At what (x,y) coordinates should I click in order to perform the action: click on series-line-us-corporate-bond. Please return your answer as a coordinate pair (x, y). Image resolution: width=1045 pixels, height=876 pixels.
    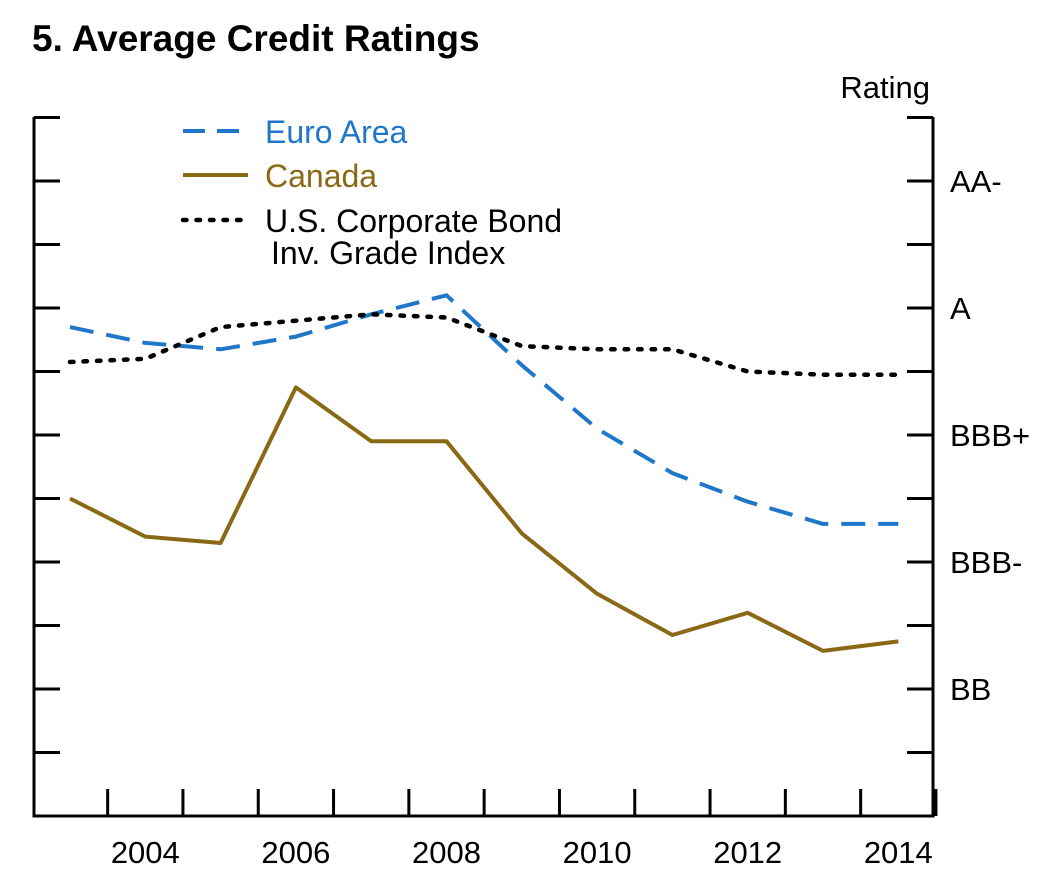
    Looking at the image, I should click on (484, 344).